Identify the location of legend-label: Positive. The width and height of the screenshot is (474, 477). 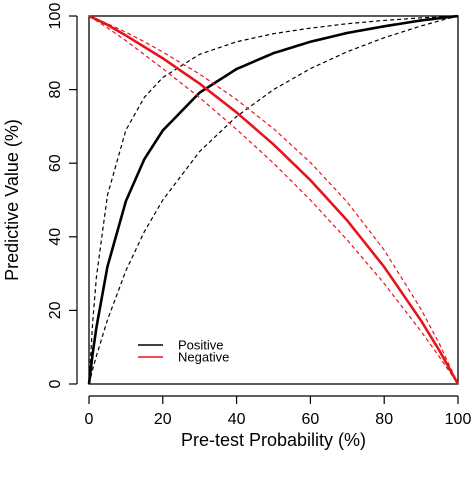
(201, 345).